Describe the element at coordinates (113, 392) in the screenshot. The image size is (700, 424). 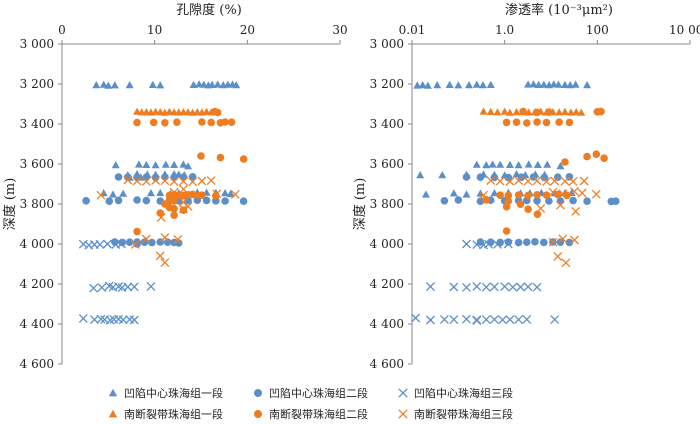
I see `legend-marker-shape` at that location.